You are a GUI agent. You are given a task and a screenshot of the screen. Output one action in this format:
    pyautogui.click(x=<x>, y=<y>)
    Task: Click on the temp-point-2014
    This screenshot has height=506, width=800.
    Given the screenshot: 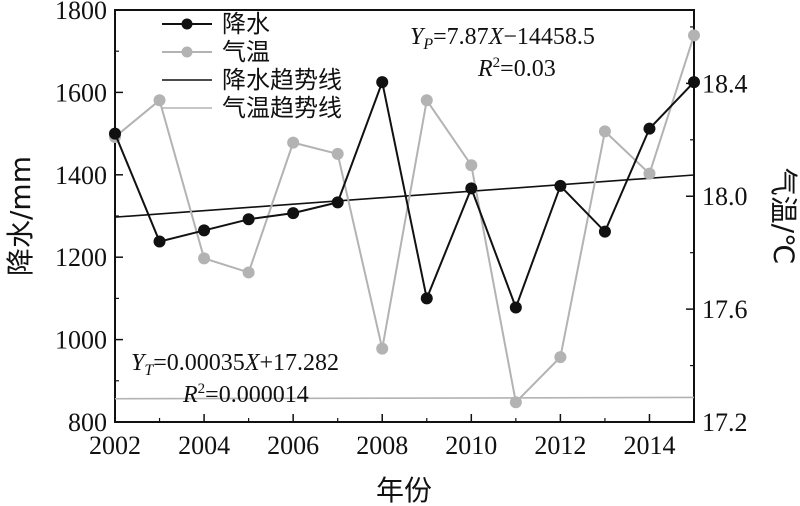 What is the action you would take?
    pyautogui.click(x=649, y=173)
    